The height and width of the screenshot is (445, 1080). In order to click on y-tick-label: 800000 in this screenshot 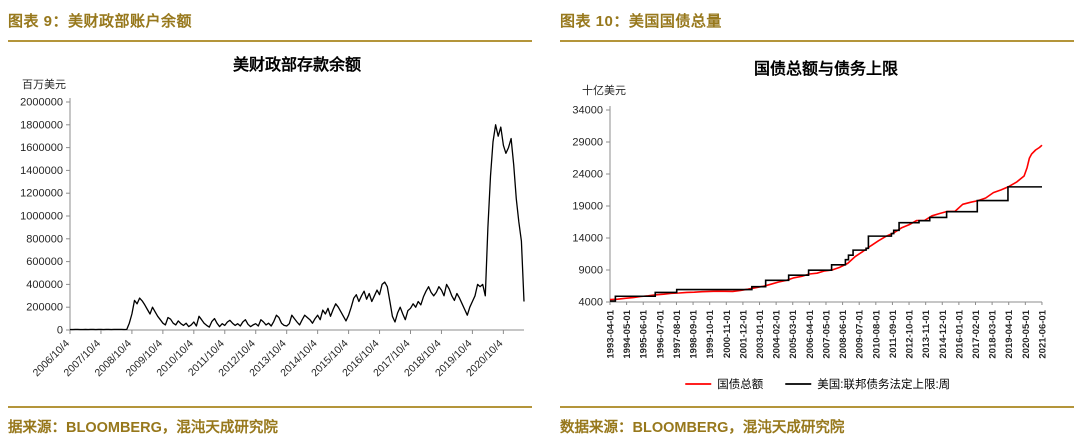, I will do `click(44, 239)`.